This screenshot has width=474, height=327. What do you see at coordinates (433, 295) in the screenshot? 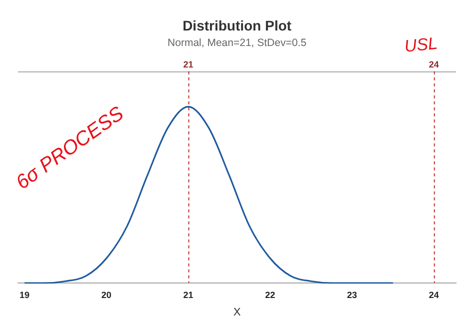
I see `x-tick-label: 24` at bounding box center [433, 295].